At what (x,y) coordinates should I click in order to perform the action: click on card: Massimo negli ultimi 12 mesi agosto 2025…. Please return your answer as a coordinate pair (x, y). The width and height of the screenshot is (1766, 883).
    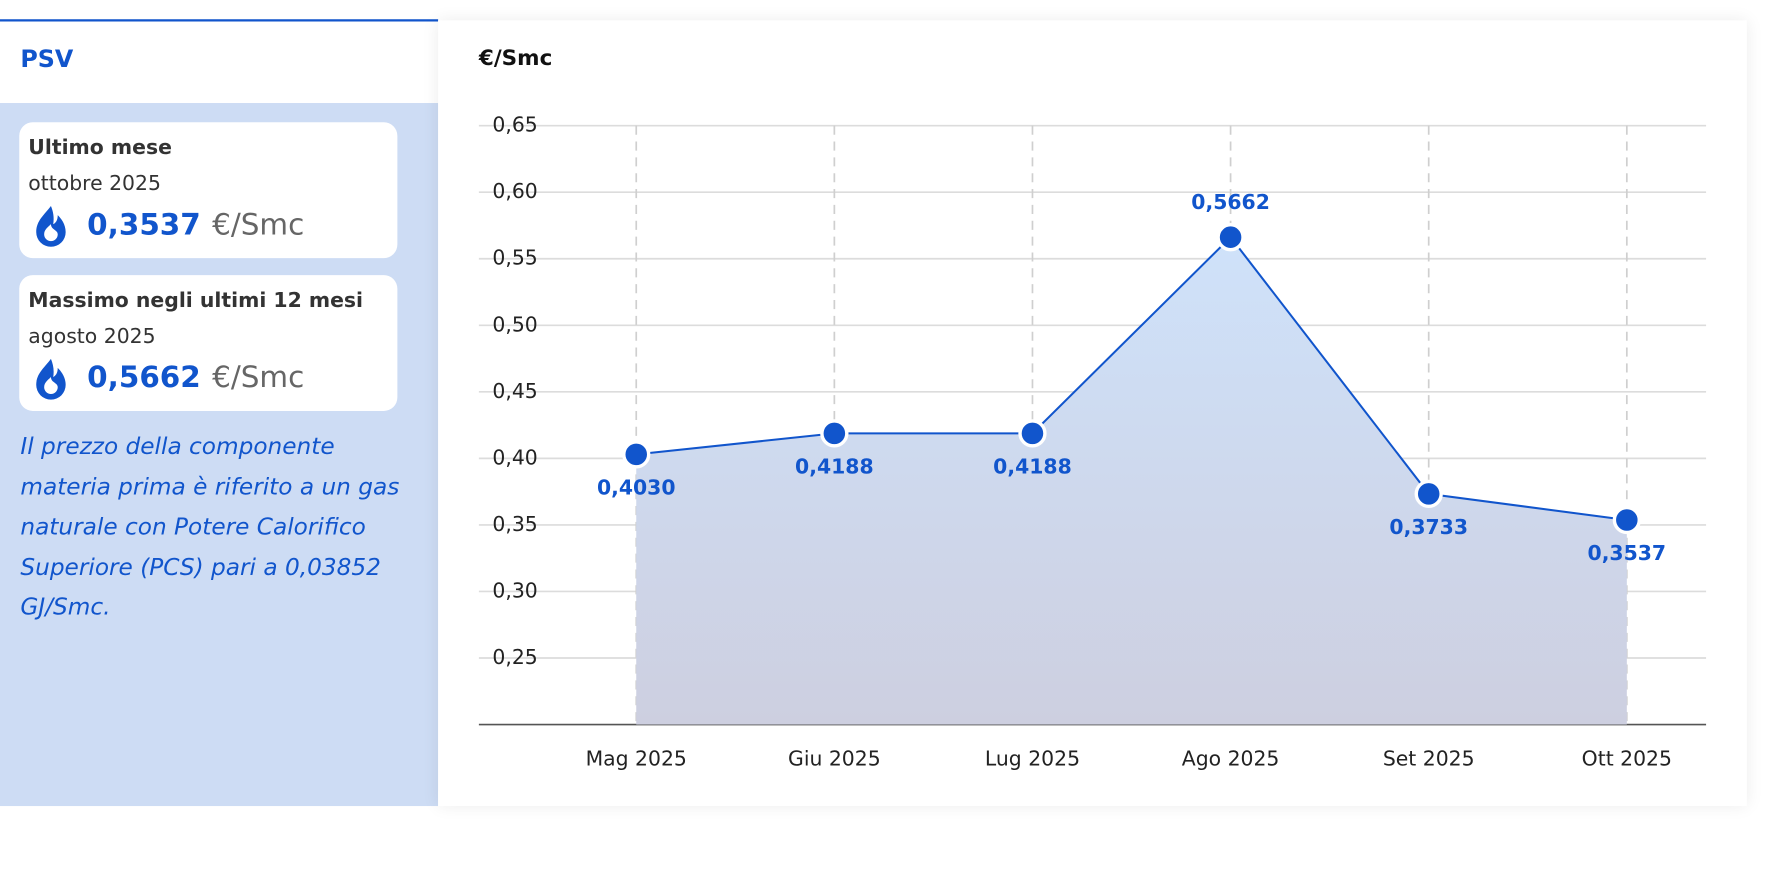
    Looking at the image, I should click on (208, 343).